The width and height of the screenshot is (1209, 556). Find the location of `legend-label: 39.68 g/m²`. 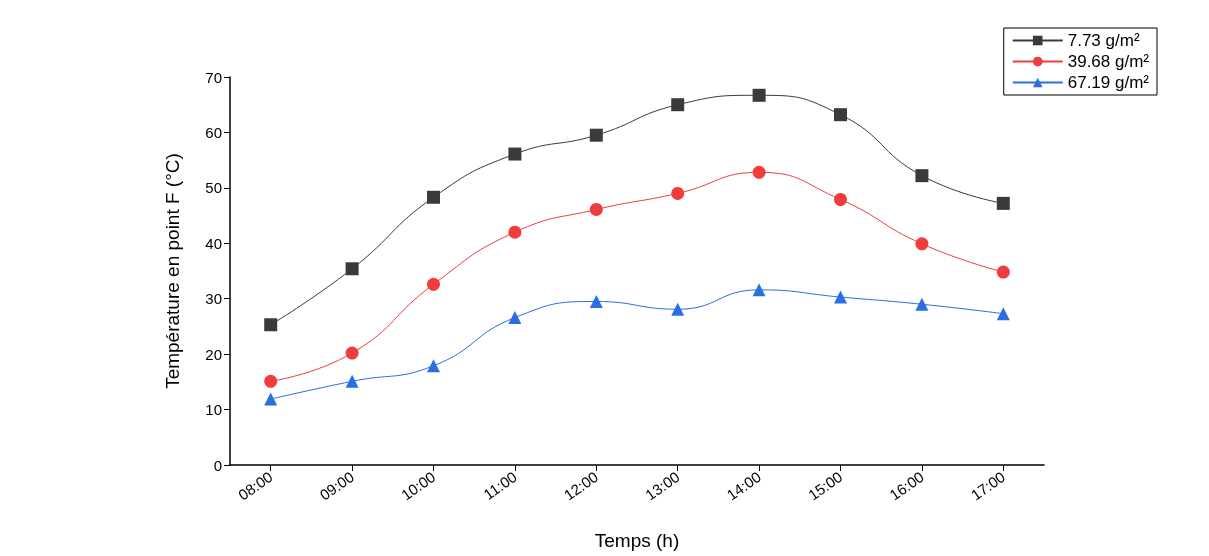

legend-label: 39.68 g/m² is located at coordinates (1108, 61).